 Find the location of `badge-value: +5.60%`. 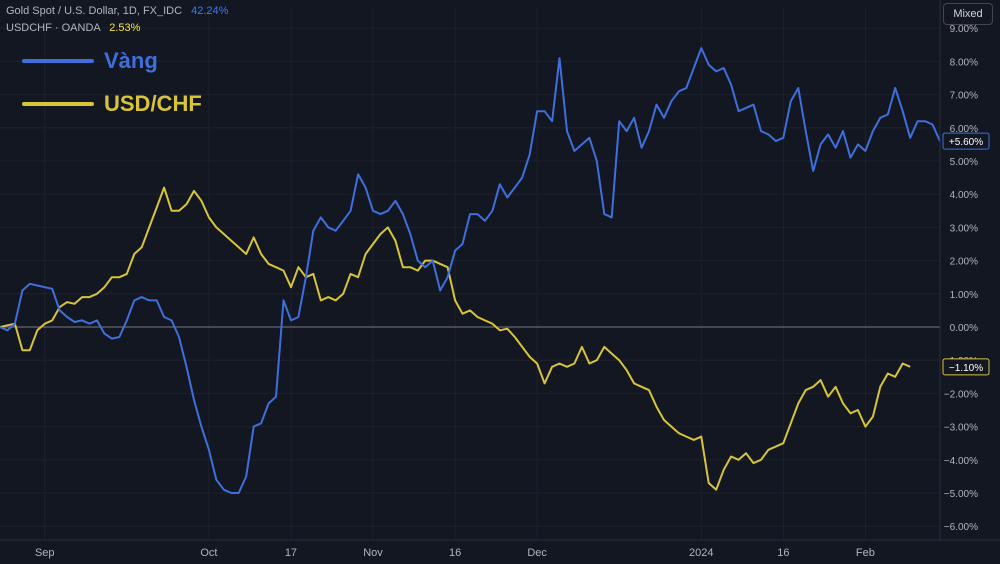

badge-value: +5.60% is located at coordinates (966, 142).